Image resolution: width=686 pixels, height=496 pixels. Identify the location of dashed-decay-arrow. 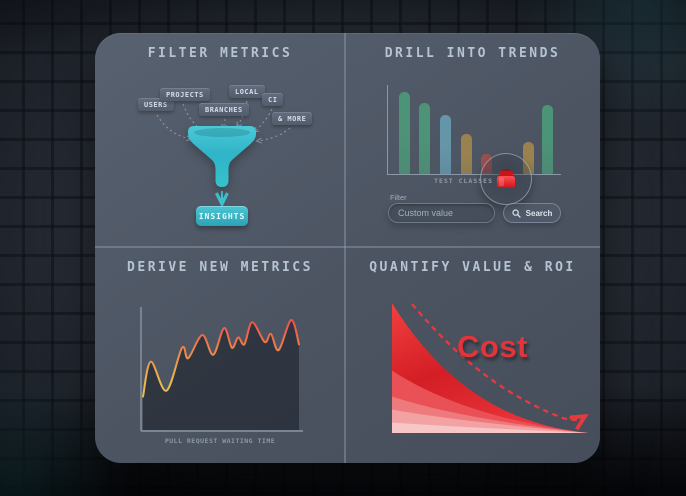
(496, 361).